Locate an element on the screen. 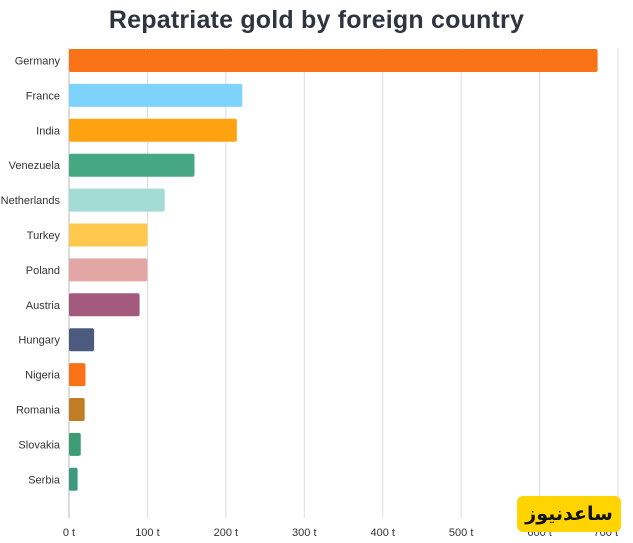  x-tick-label: 100 t is located at coordinates (147, 533).